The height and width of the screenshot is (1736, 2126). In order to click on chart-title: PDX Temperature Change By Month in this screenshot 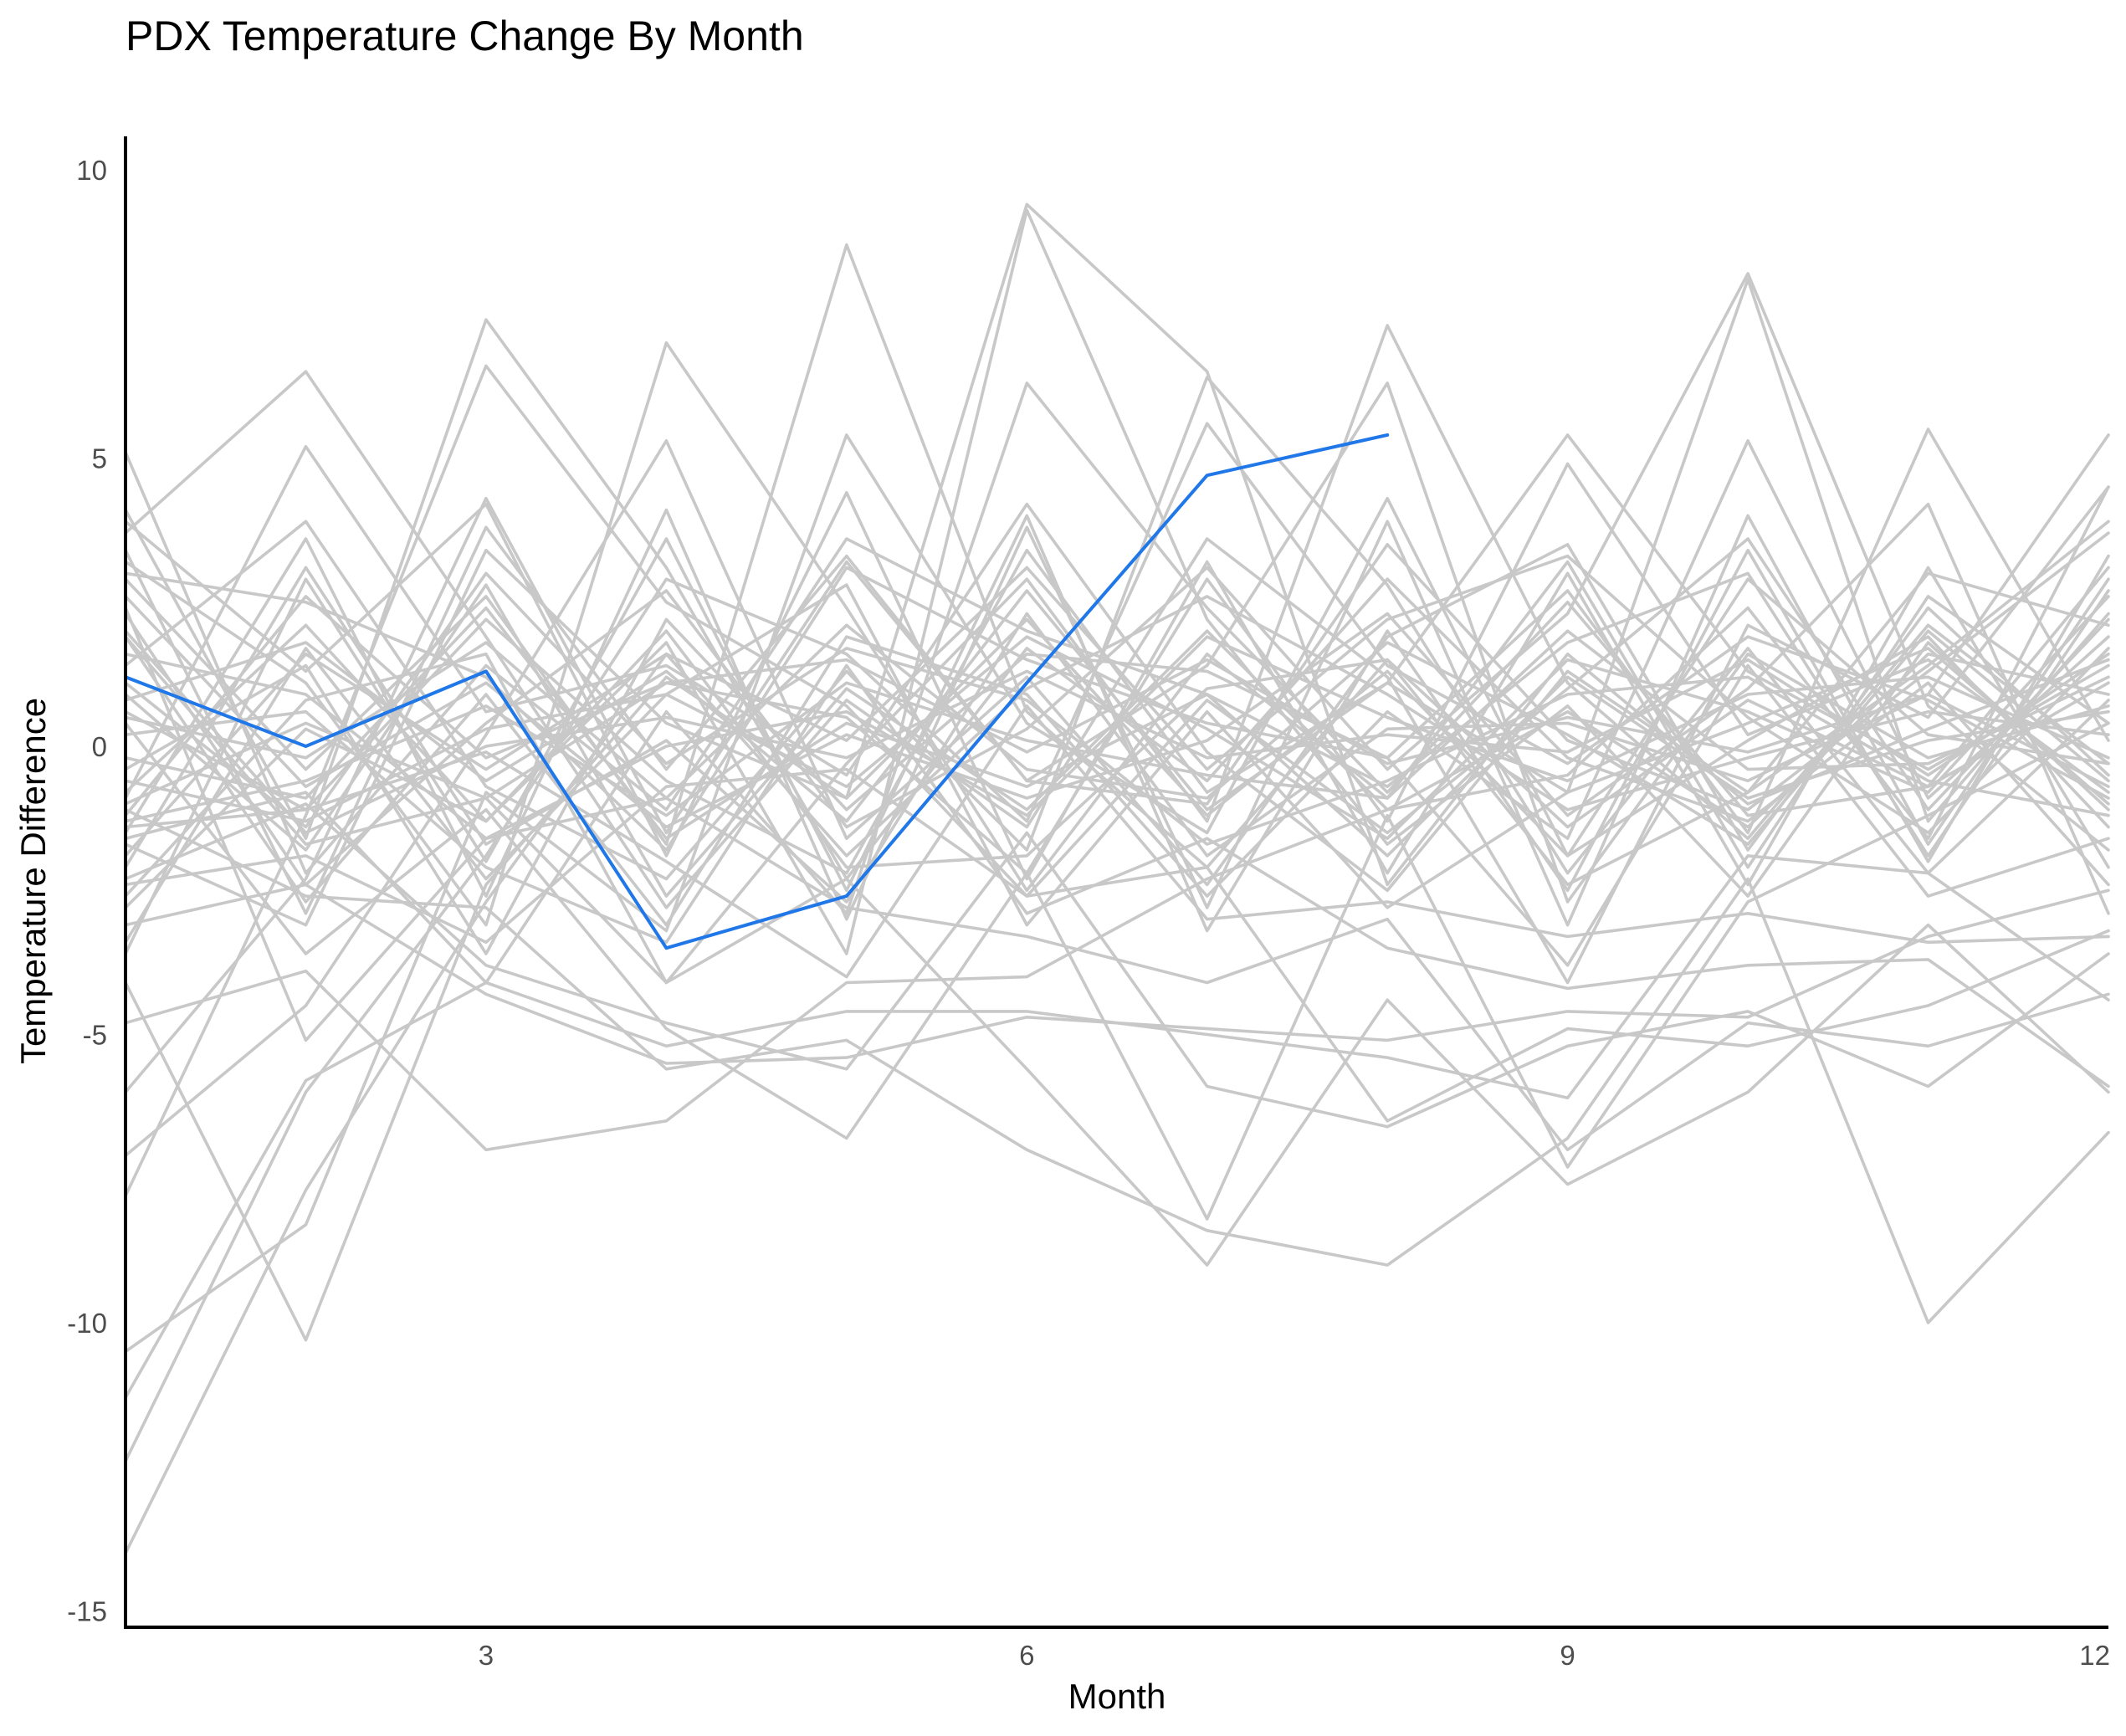, I will do `click(465, 36)`.